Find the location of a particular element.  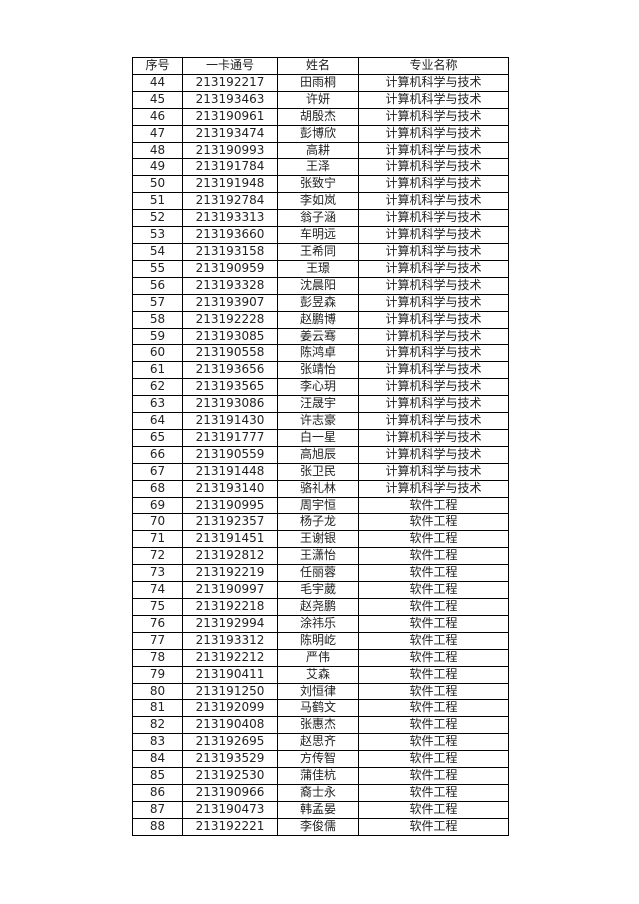

cell-card-number: 213193907 is located at coordinates (230, 302).